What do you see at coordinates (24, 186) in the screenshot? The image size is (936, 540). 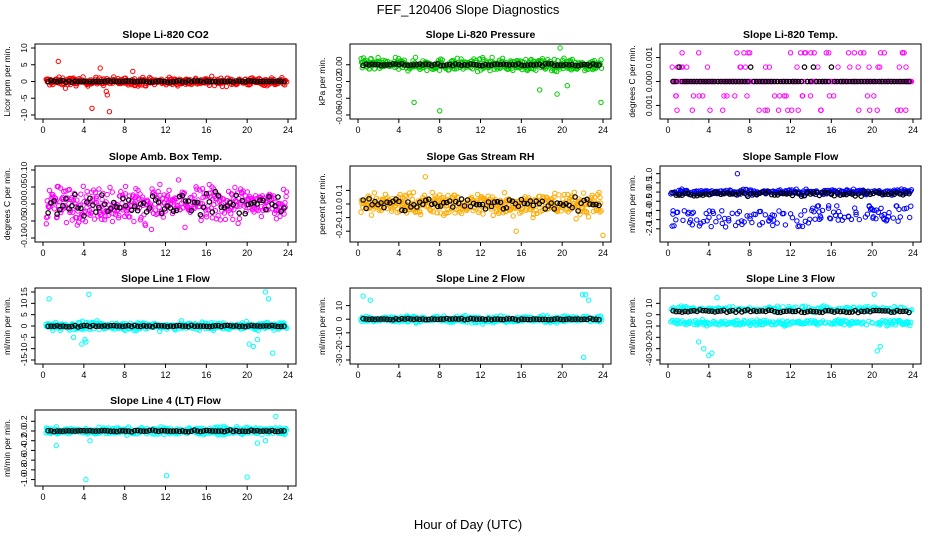 I see `y-tick-label: 0.05` at bounding box center [24, 186].